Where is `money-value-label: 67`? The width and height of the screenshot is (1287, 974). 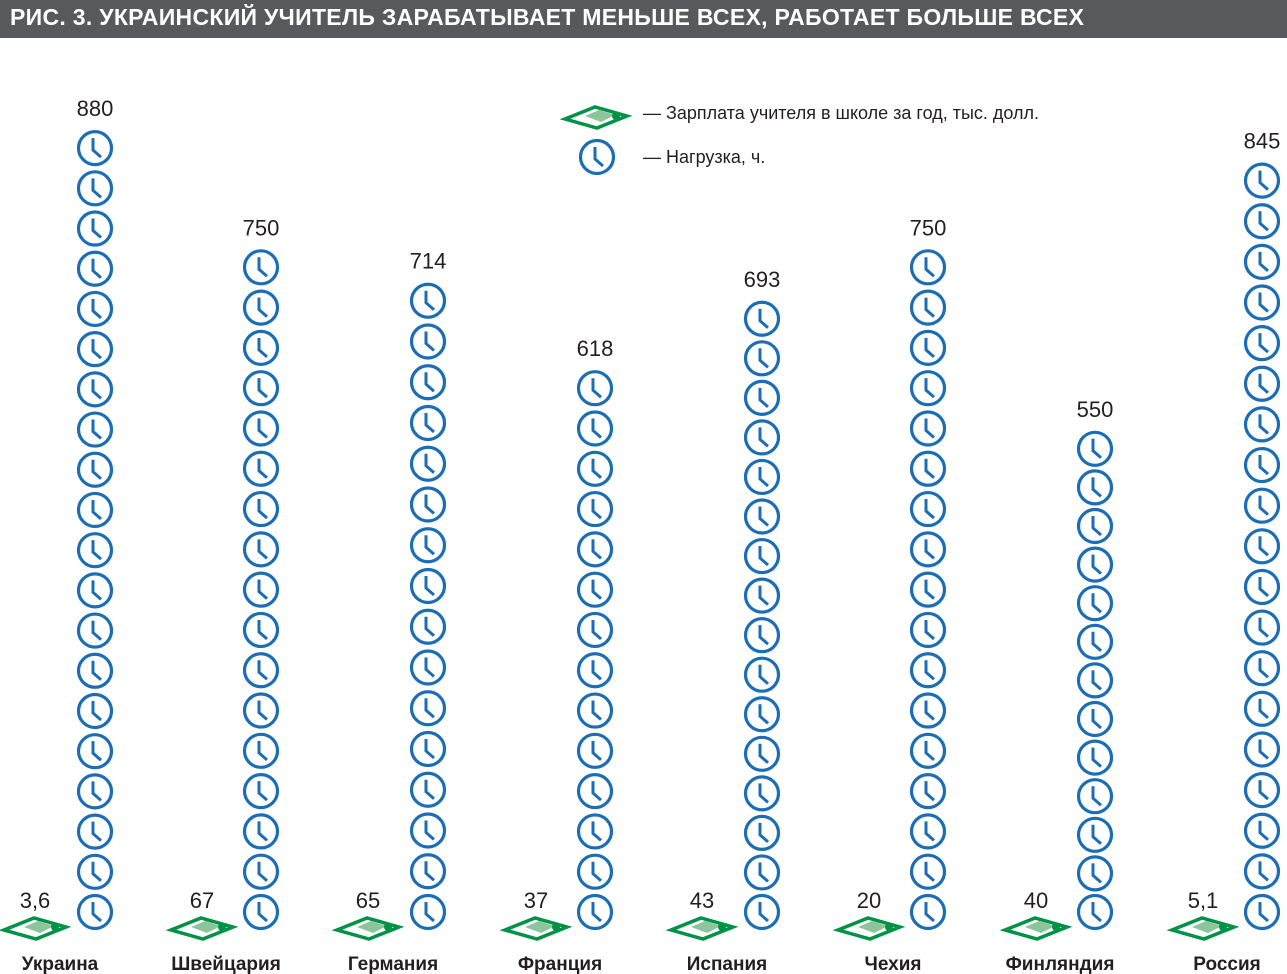
money-value-label: 67 is located at coordinates (202, 900).